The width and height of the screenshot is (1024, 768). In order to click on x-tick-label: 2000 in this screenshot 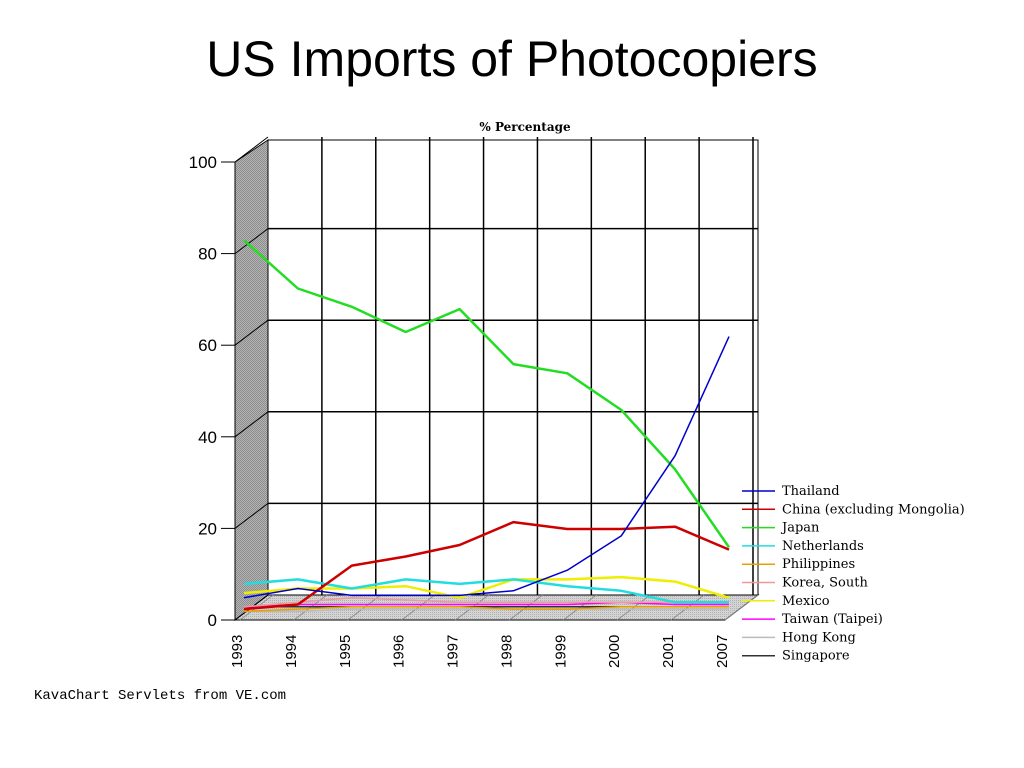, I will do `click(614, 651)`.